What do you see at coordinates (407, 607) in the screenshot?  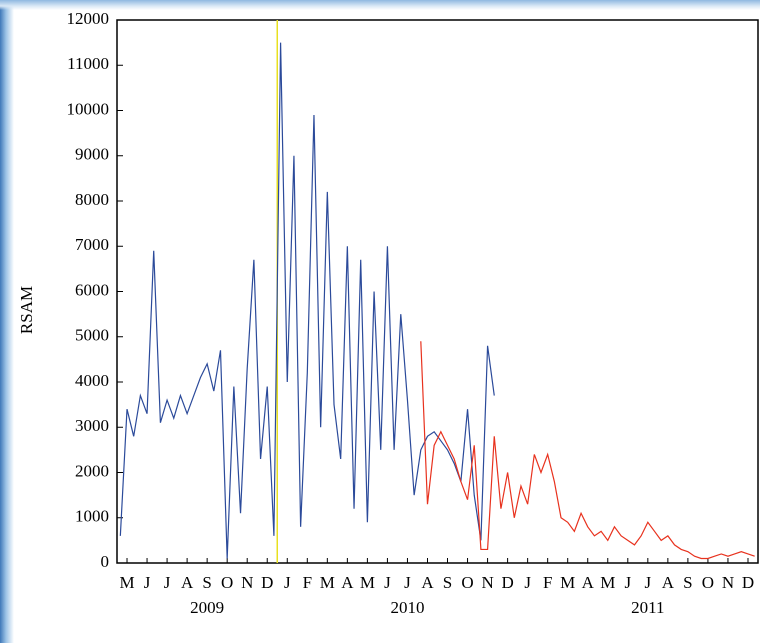 I see `year-label: 2010` at bounding box center [407, 607].